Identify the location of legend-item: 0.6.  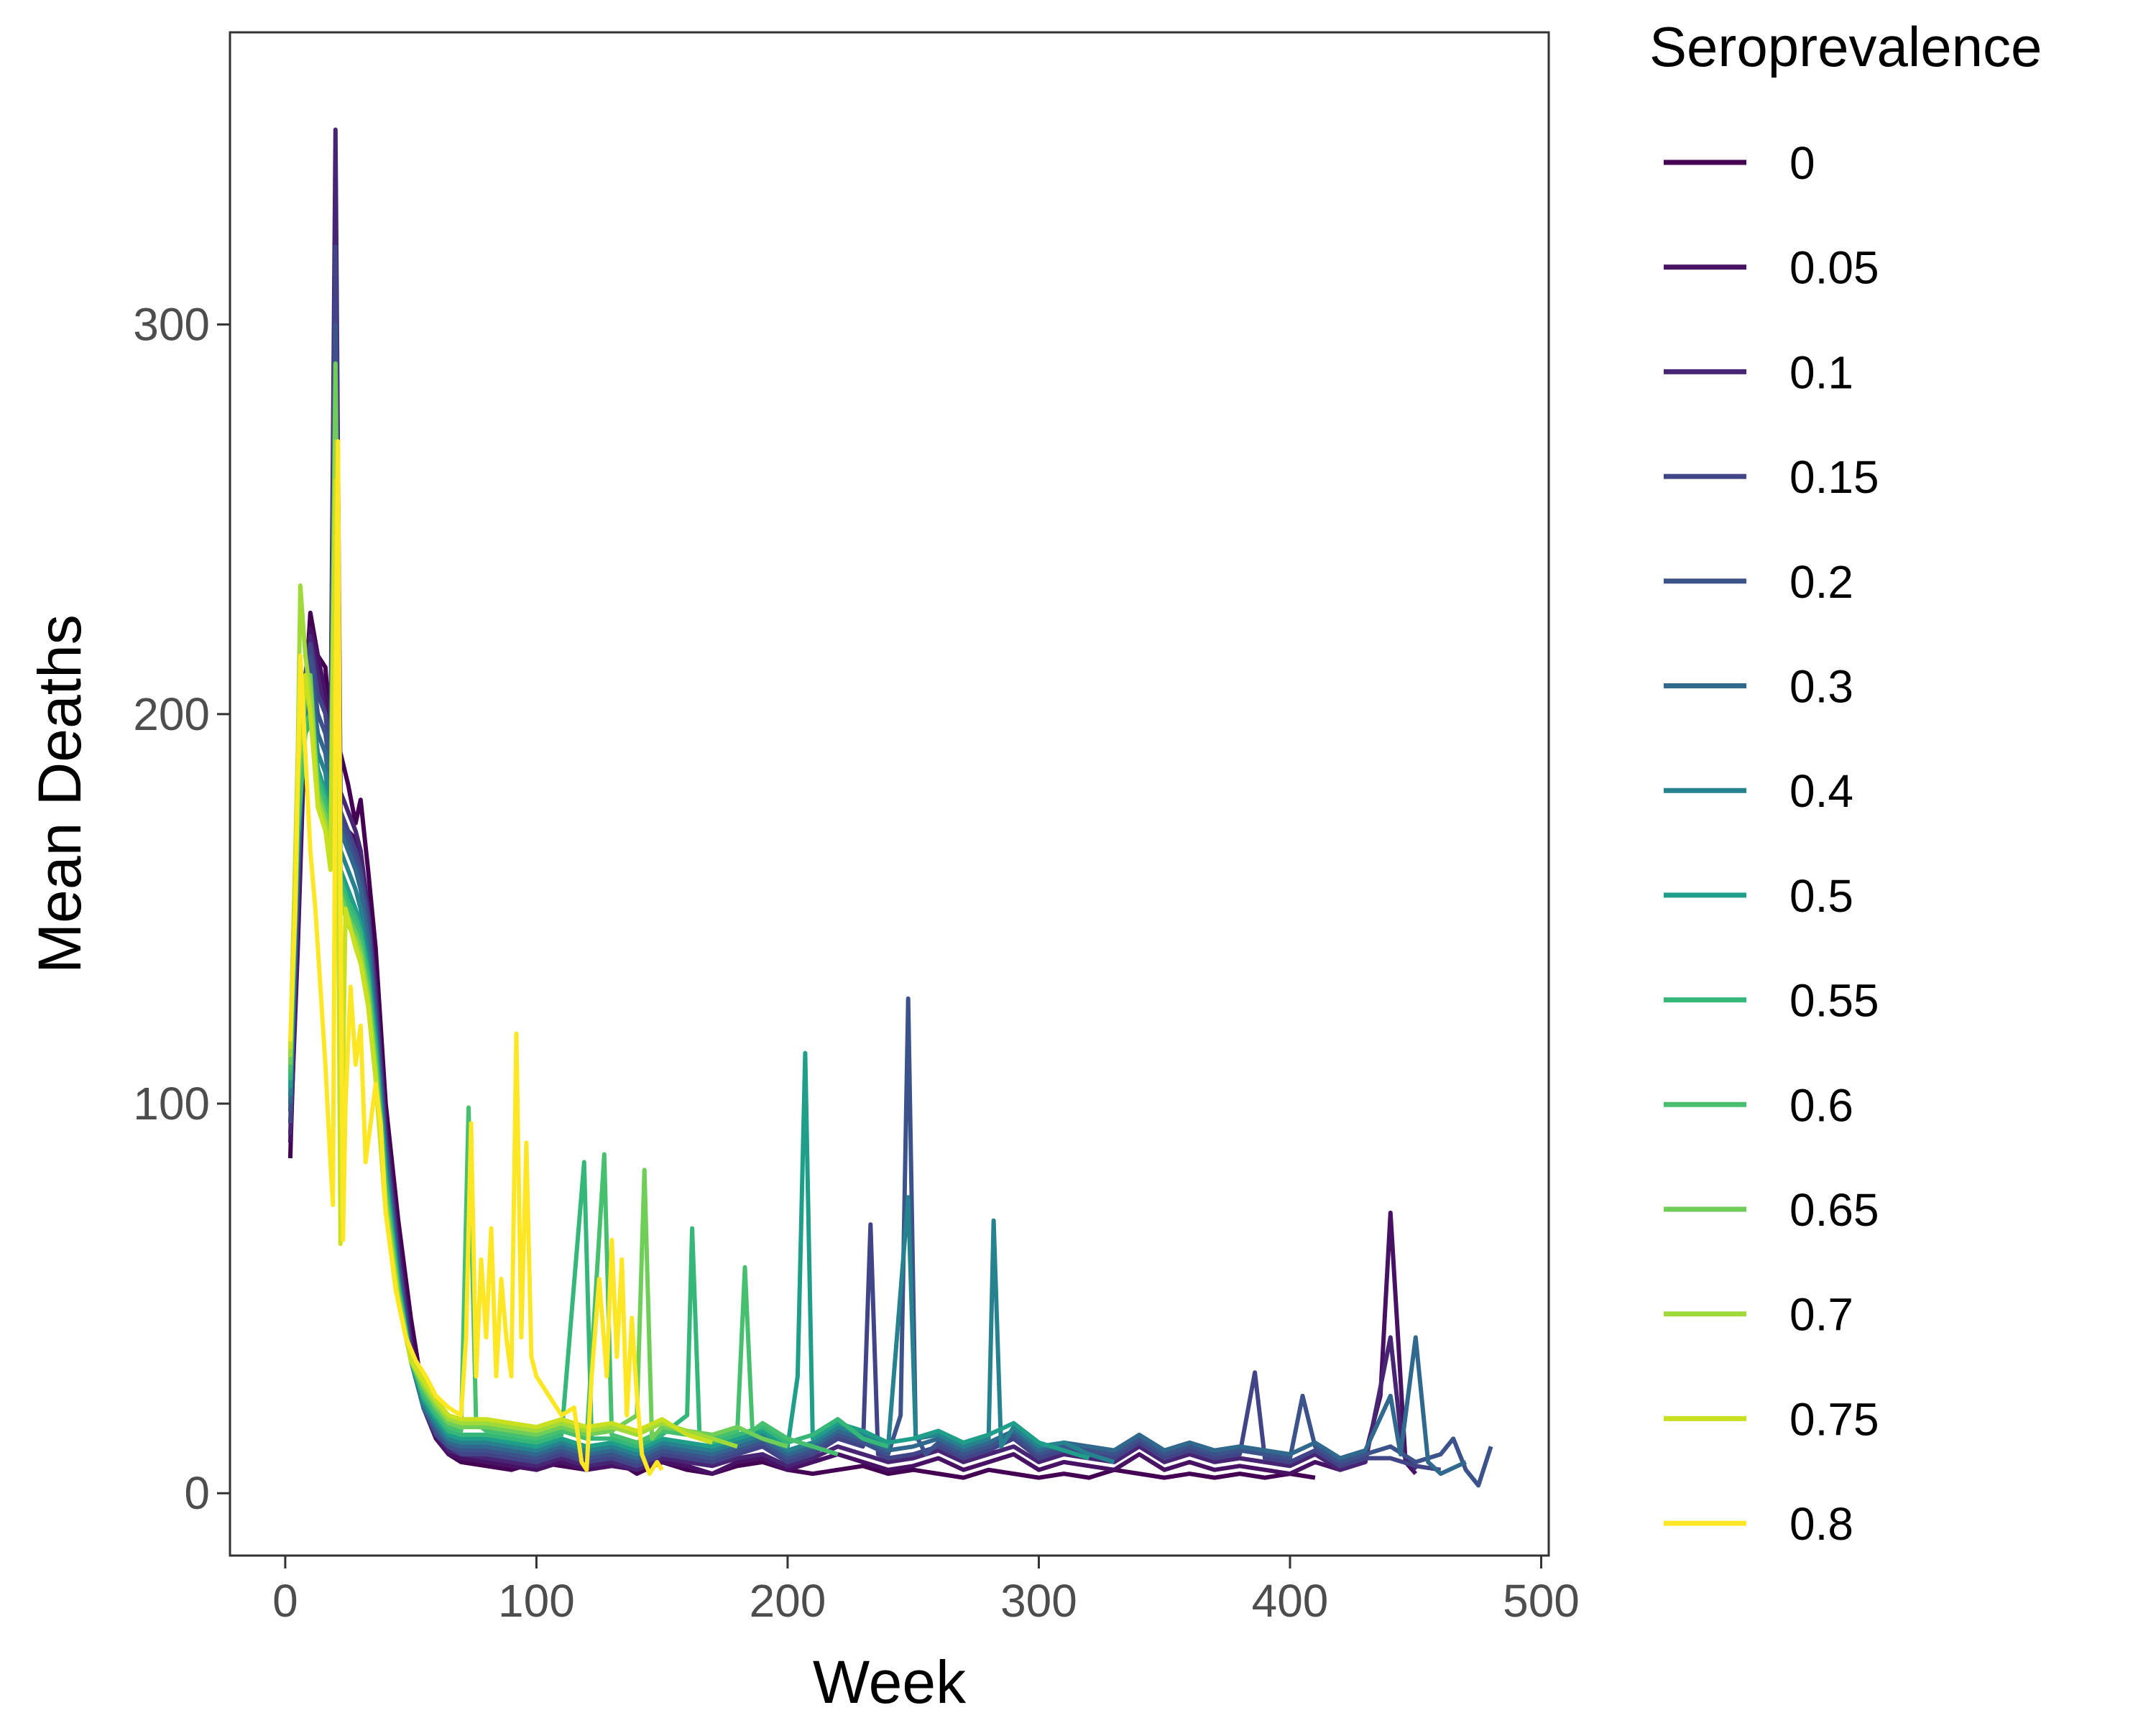
(1758, 1105).